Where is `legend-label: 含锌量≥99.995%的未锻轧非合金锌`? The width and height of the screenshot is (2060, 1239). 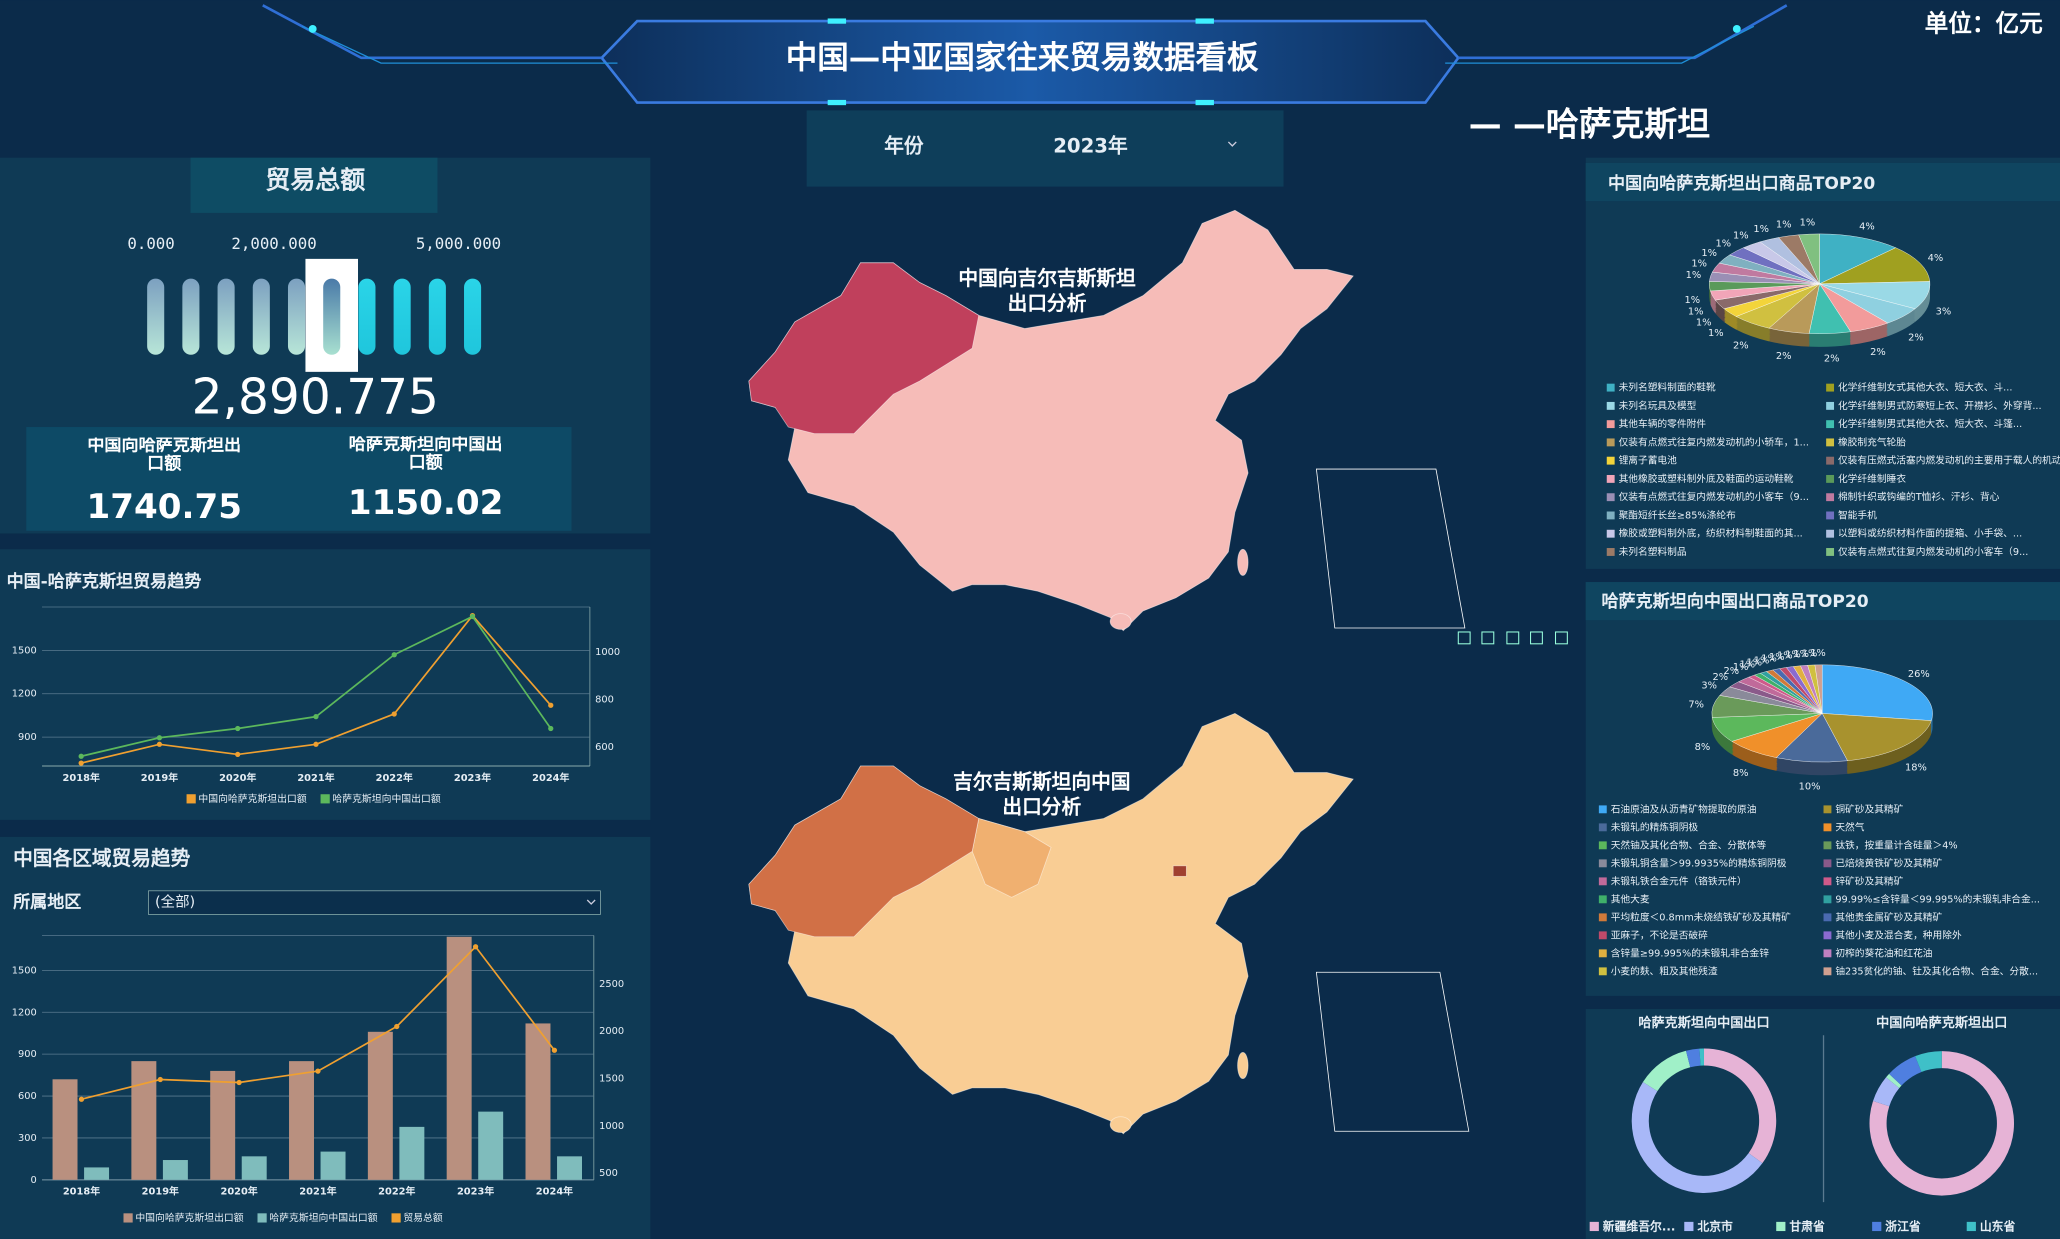
legend-label: 含锌量≥99.995%的未锻轧非合金锌 is located at coordinates (1690, 952).